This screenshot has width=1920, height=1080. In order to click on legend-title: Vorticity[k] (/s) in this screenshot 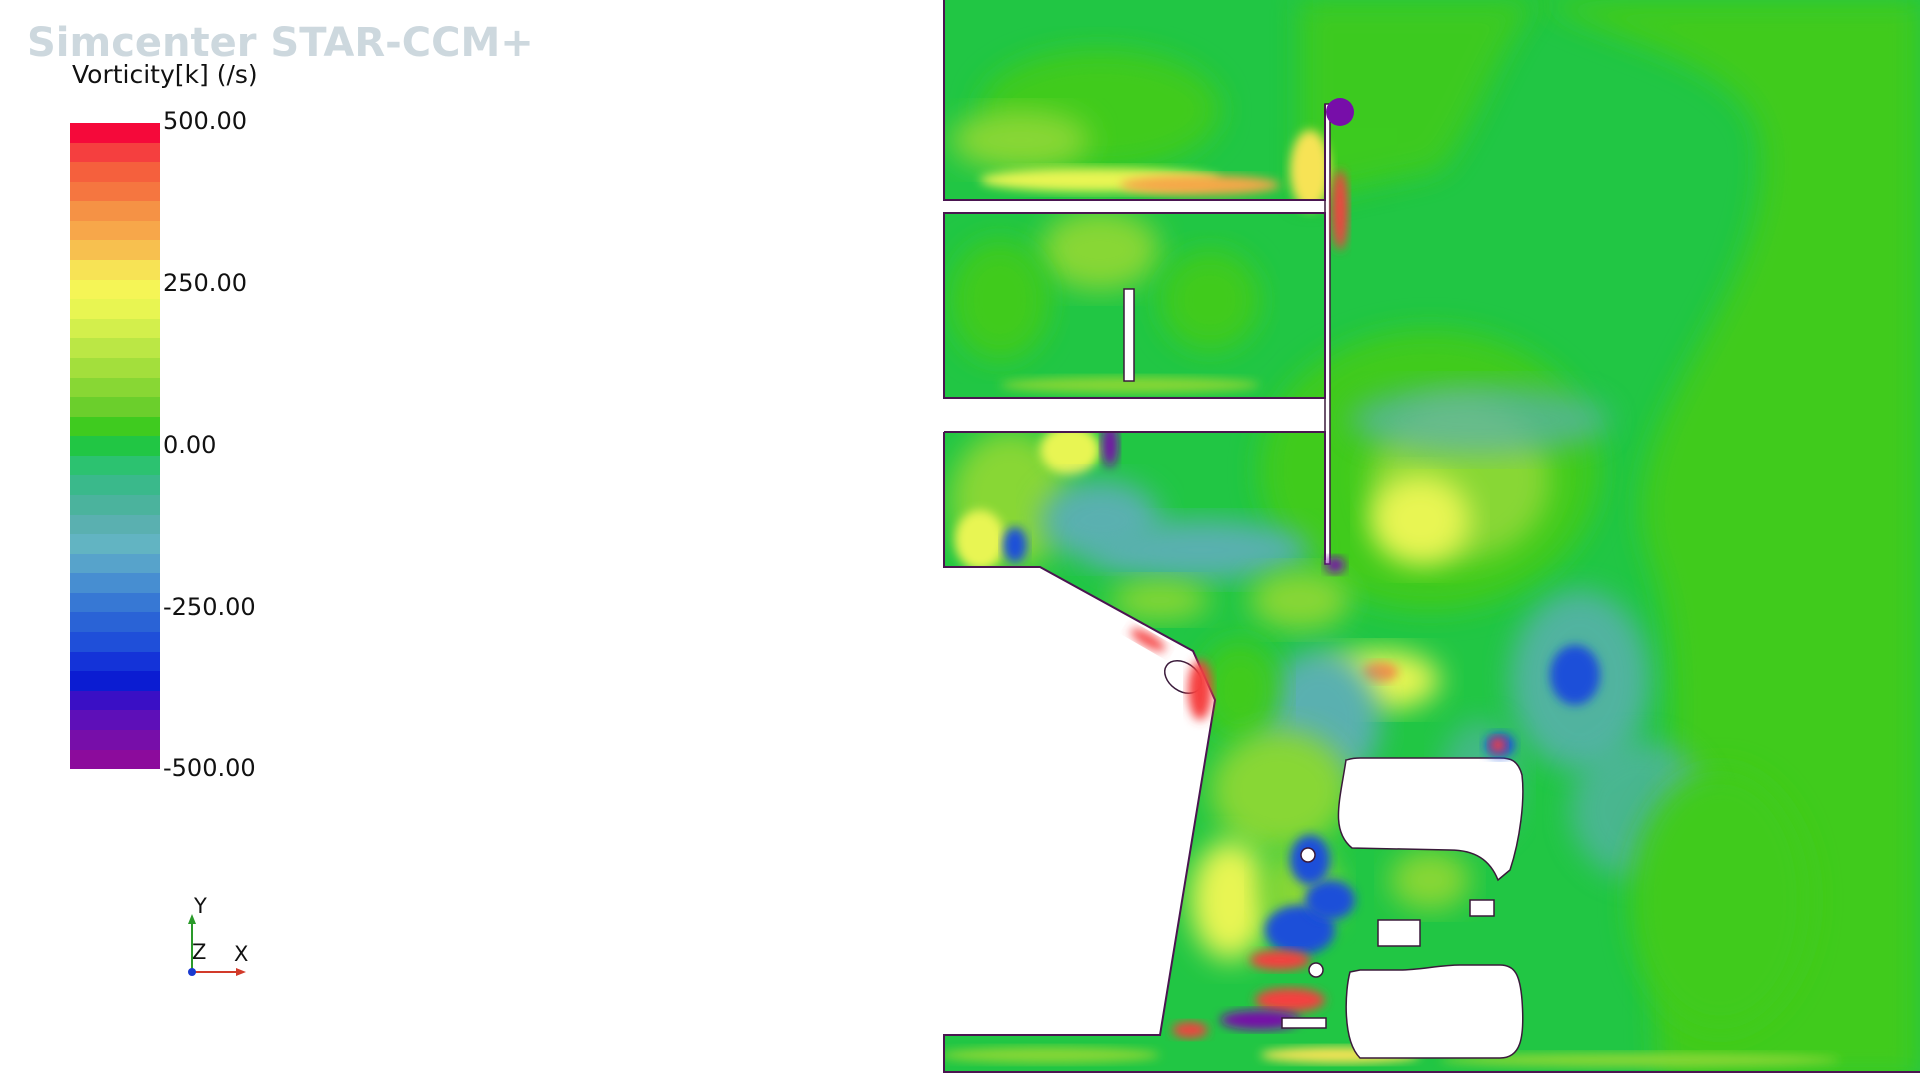, I will do `click(165, 74)`.